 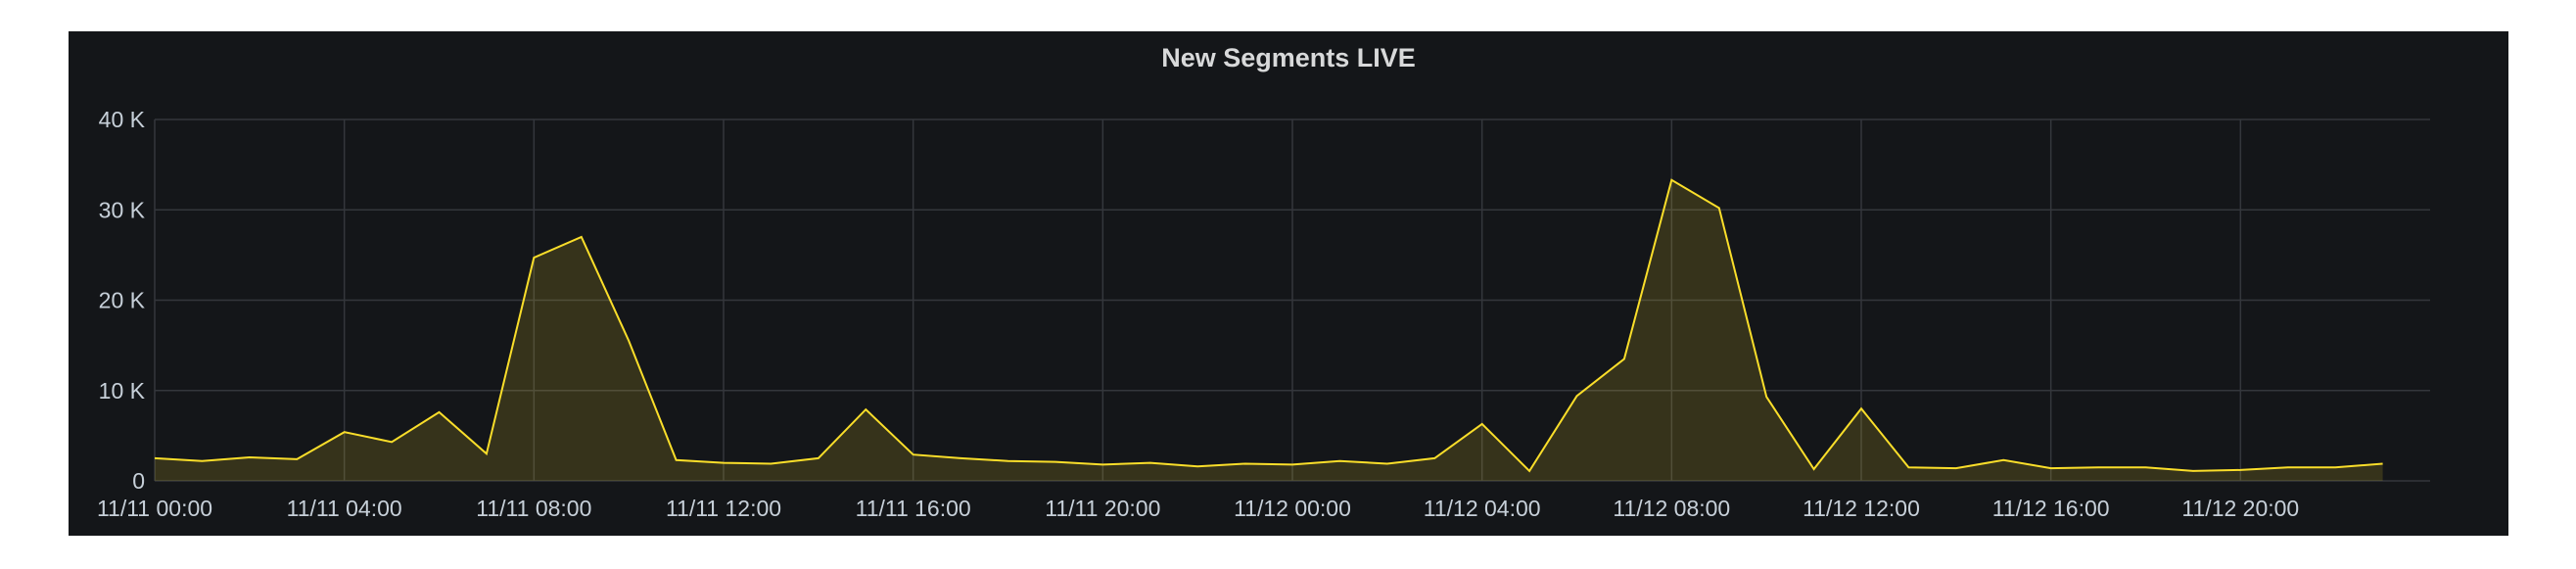 I want to click on x-tick-label: 11/12 00:00, so click(x=1292, y=508).